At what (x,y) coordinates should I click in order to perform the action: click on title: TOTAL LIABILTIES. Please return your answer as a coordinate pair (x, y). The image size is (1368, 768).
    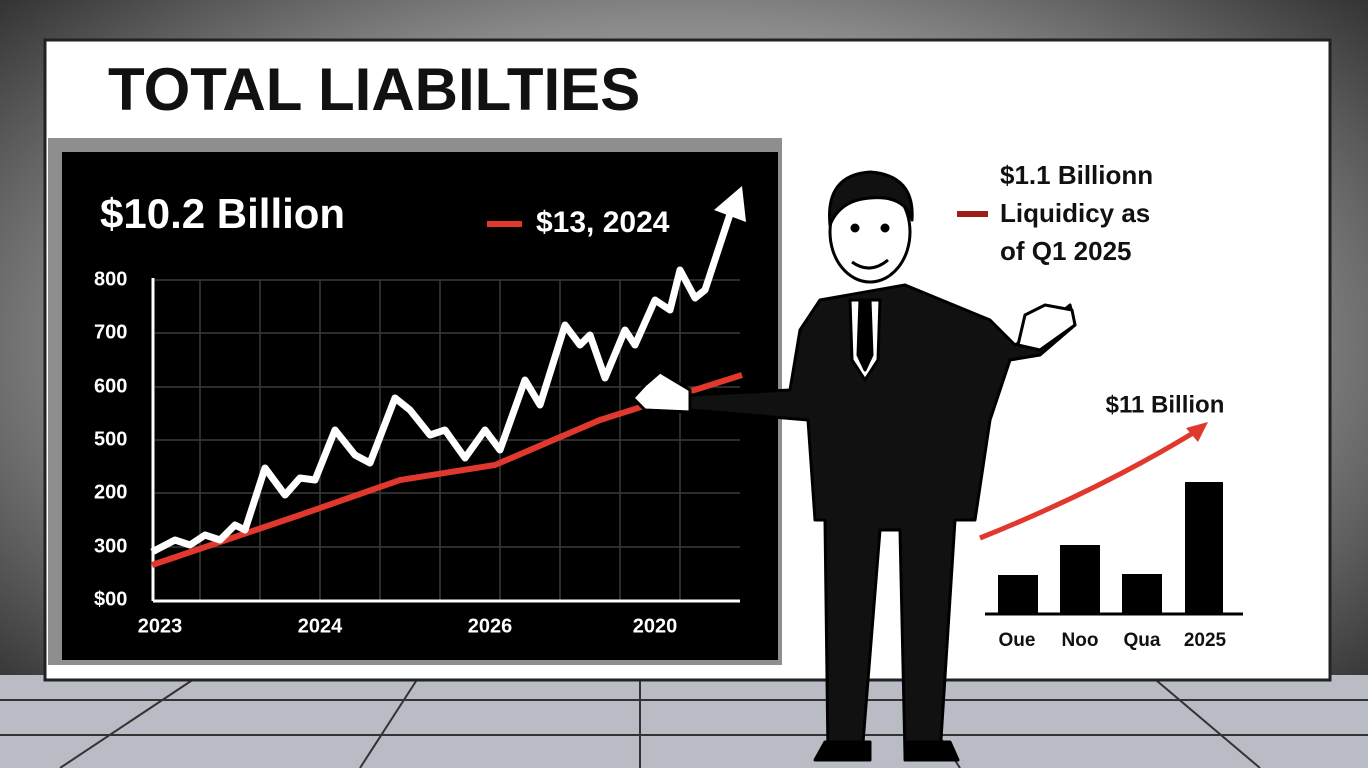
    Looking at the image, I should click on (374, 89).